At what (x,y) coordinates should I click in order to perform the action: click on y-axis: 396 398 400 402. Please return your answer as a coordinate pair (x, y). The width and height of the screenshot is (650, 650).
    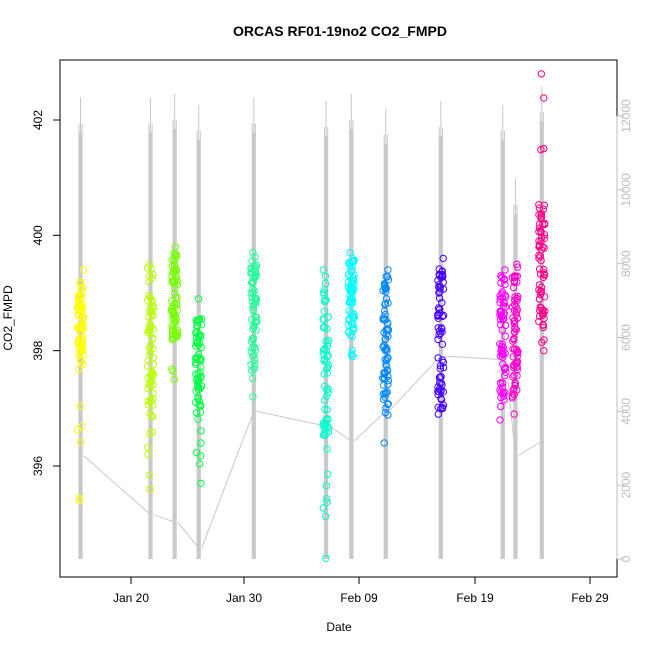
    Looking at the image, I should click on (46, 293).